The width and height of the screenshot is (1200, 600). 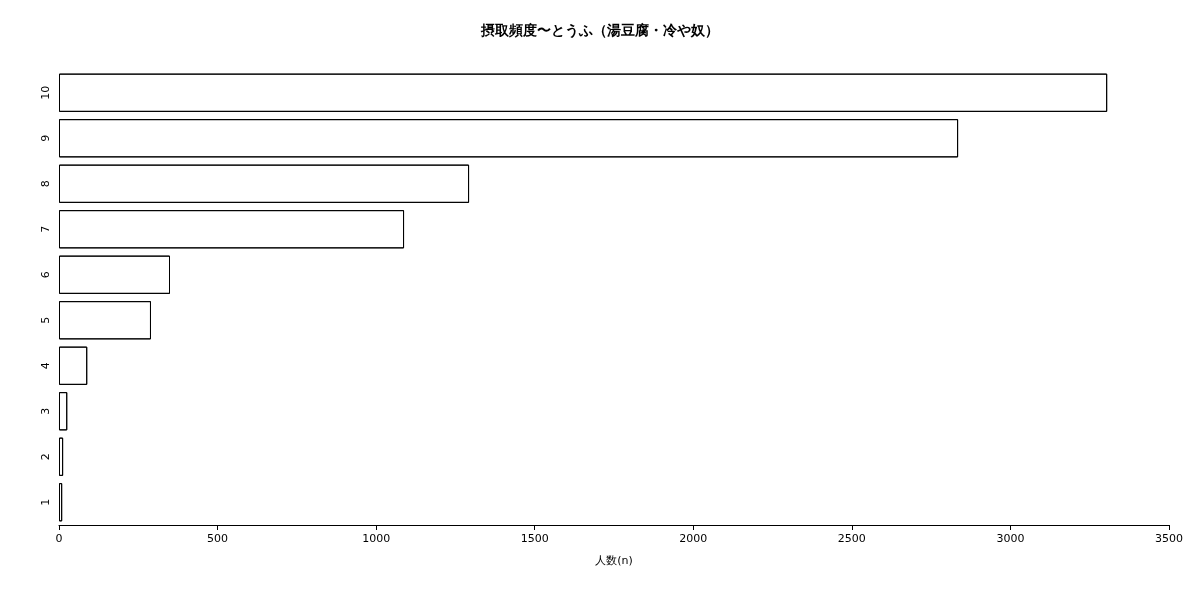 What do you see at coordinates (45, 92) in the screenshot?
I see `y-tick-label: 10` at bounding box center [45, 92].